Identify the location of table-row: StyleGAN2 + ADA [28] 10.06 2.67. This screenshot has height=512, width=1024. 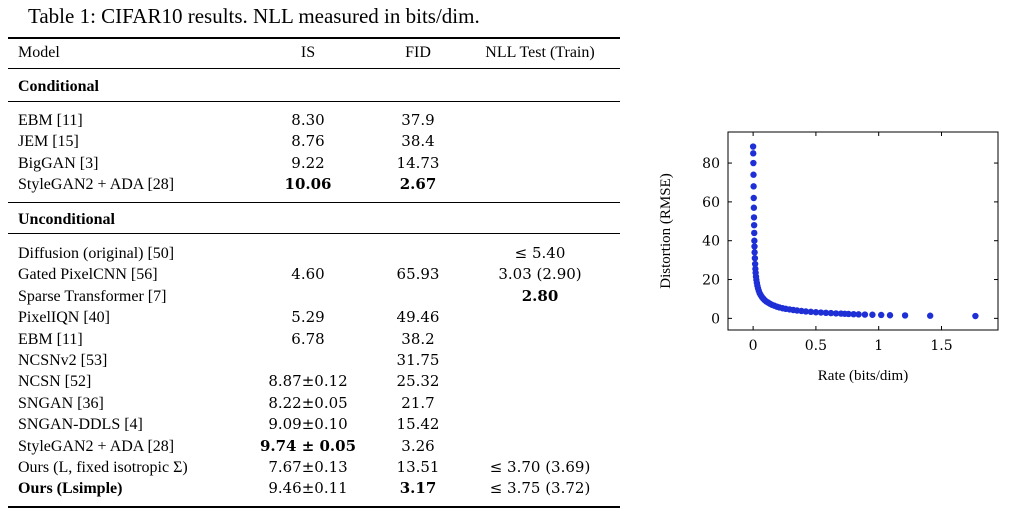
(320, 184).